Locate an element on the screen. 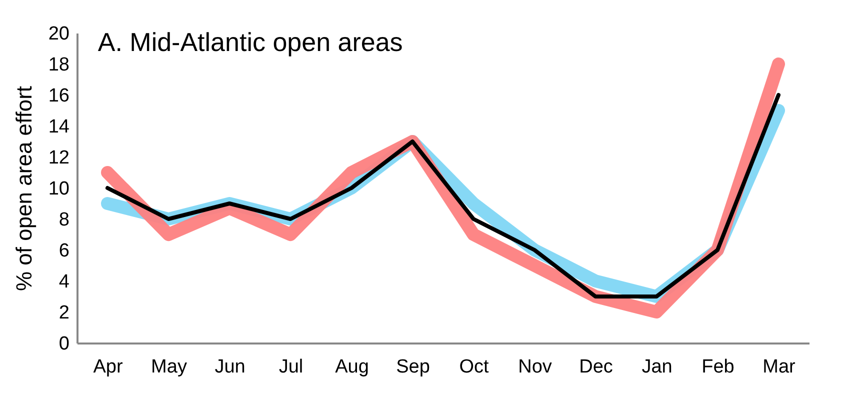 This screenshot has height=406, width=862. x-tick-label: Oct is located at coordinates (474, 367).